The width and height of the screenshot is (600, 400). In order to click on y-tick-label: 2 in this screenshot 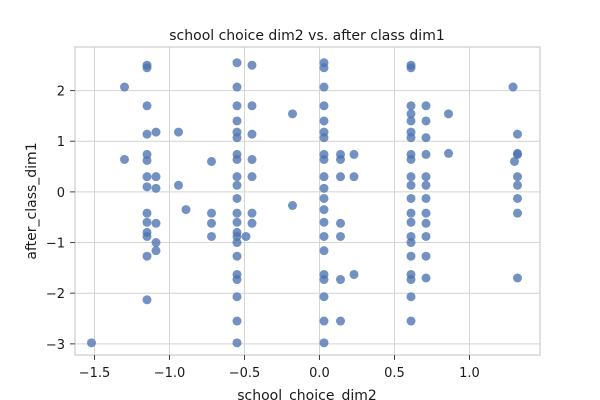, I will do `click(61, 92)`.